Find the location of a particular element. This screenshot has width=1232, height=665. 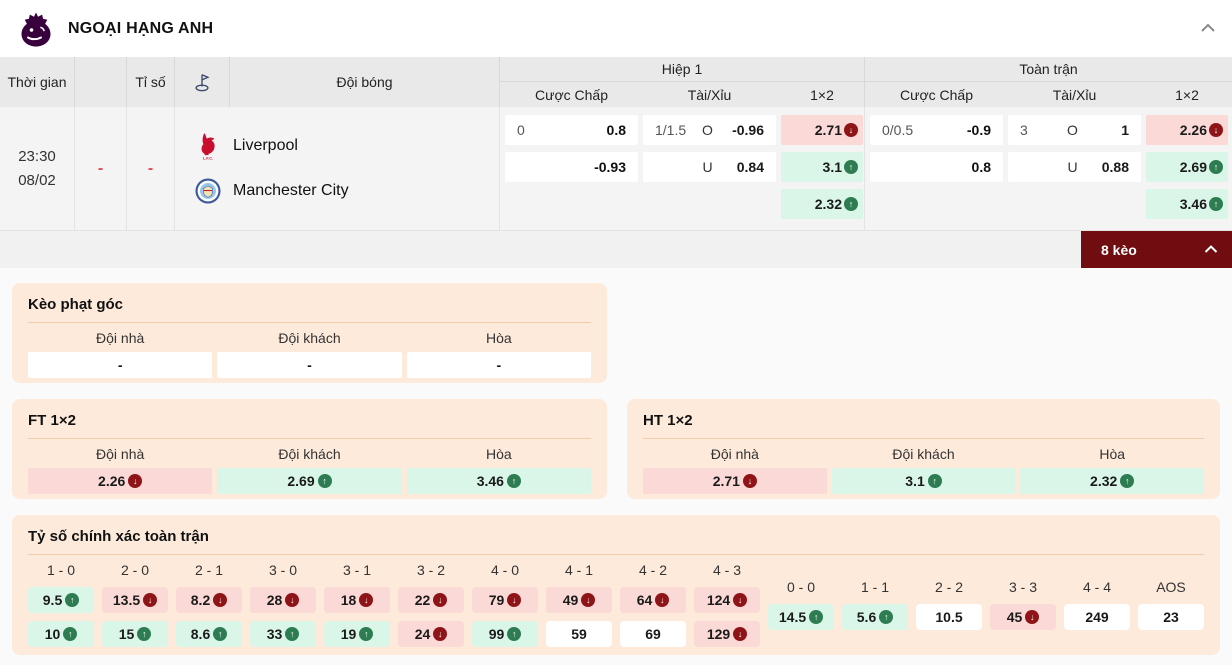

score-odds-cell: 15 ↑ is located at coordinates (135, 634).